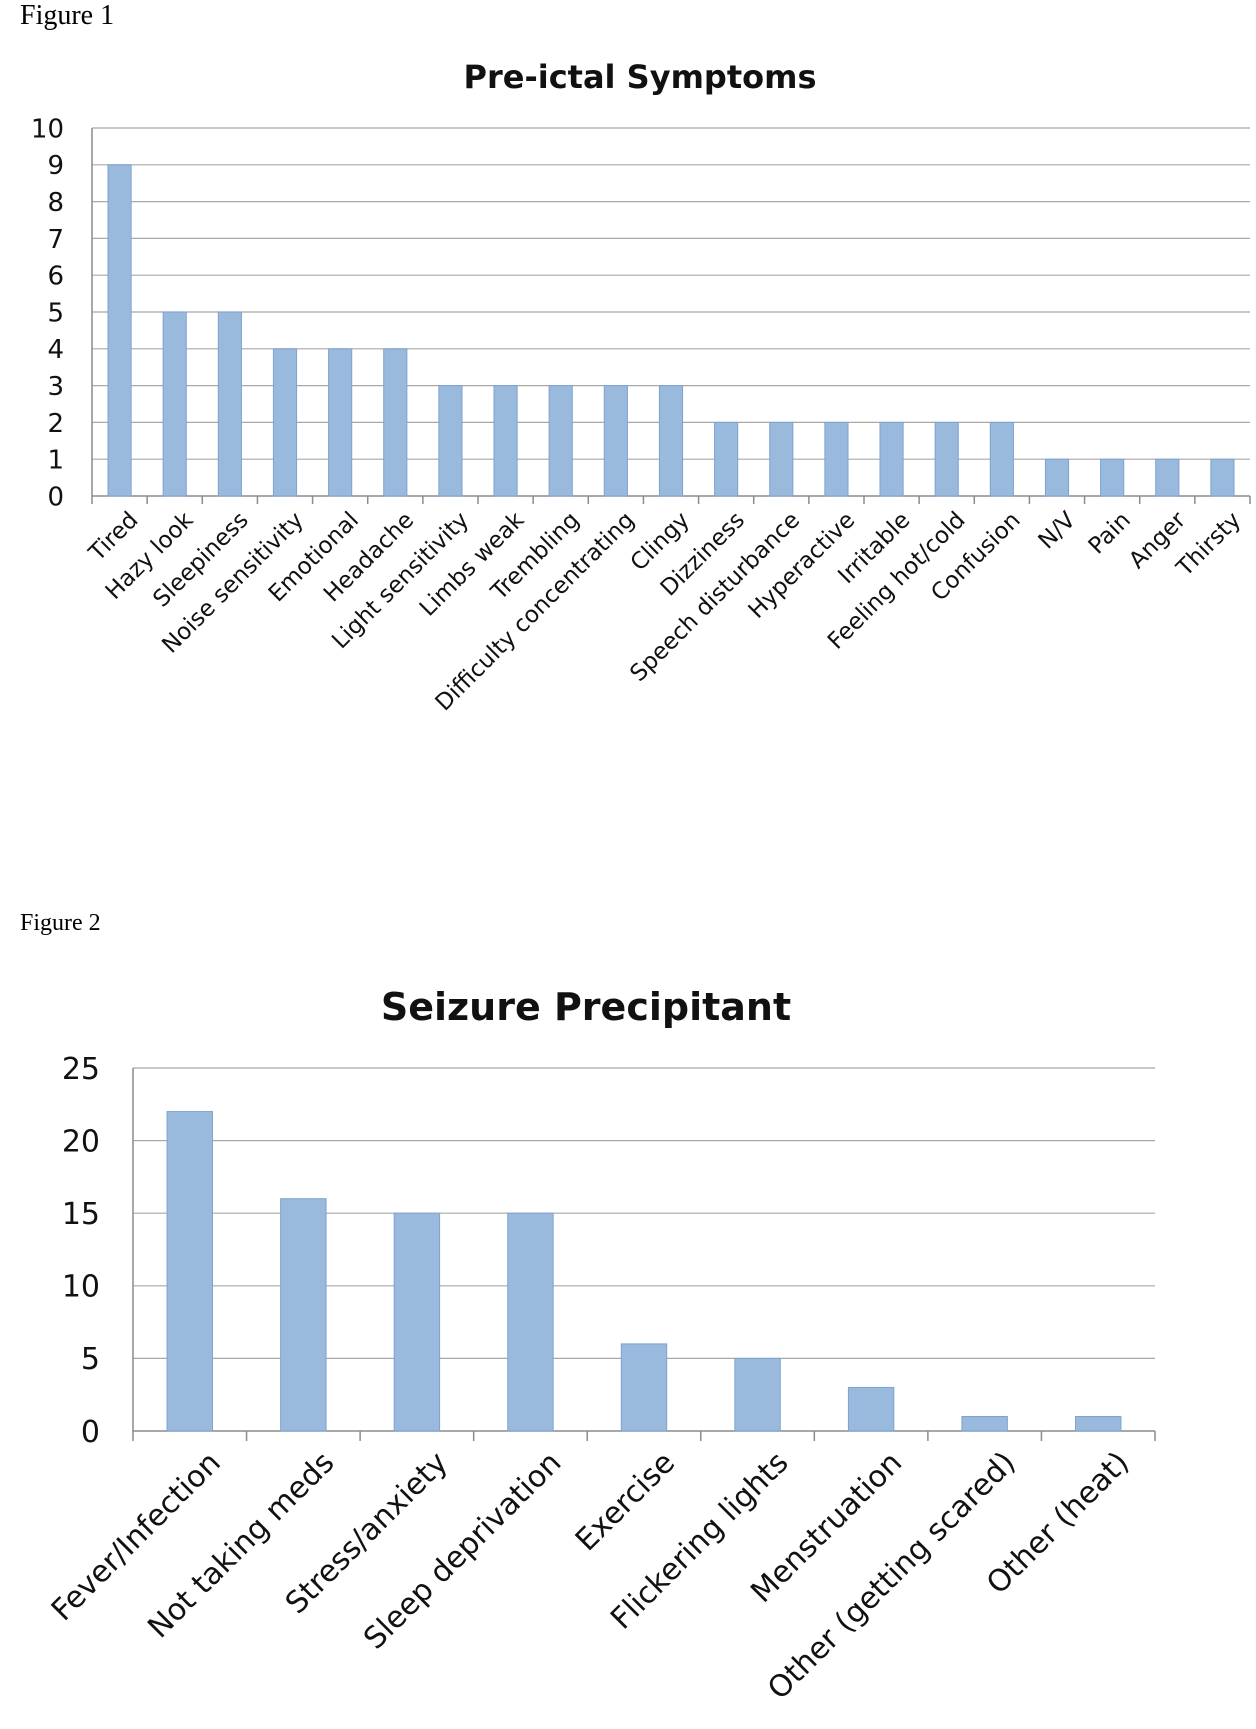 The width and height of the screenshot is (1256, 1729). I want to click on precipitant-chart-title: Seizure Precipitant, so click(586, 1007).